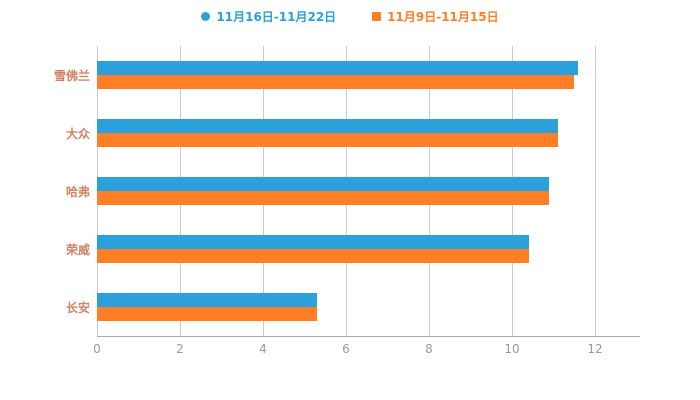  I want to click on category-label: 哈弗, so click(77, 191).